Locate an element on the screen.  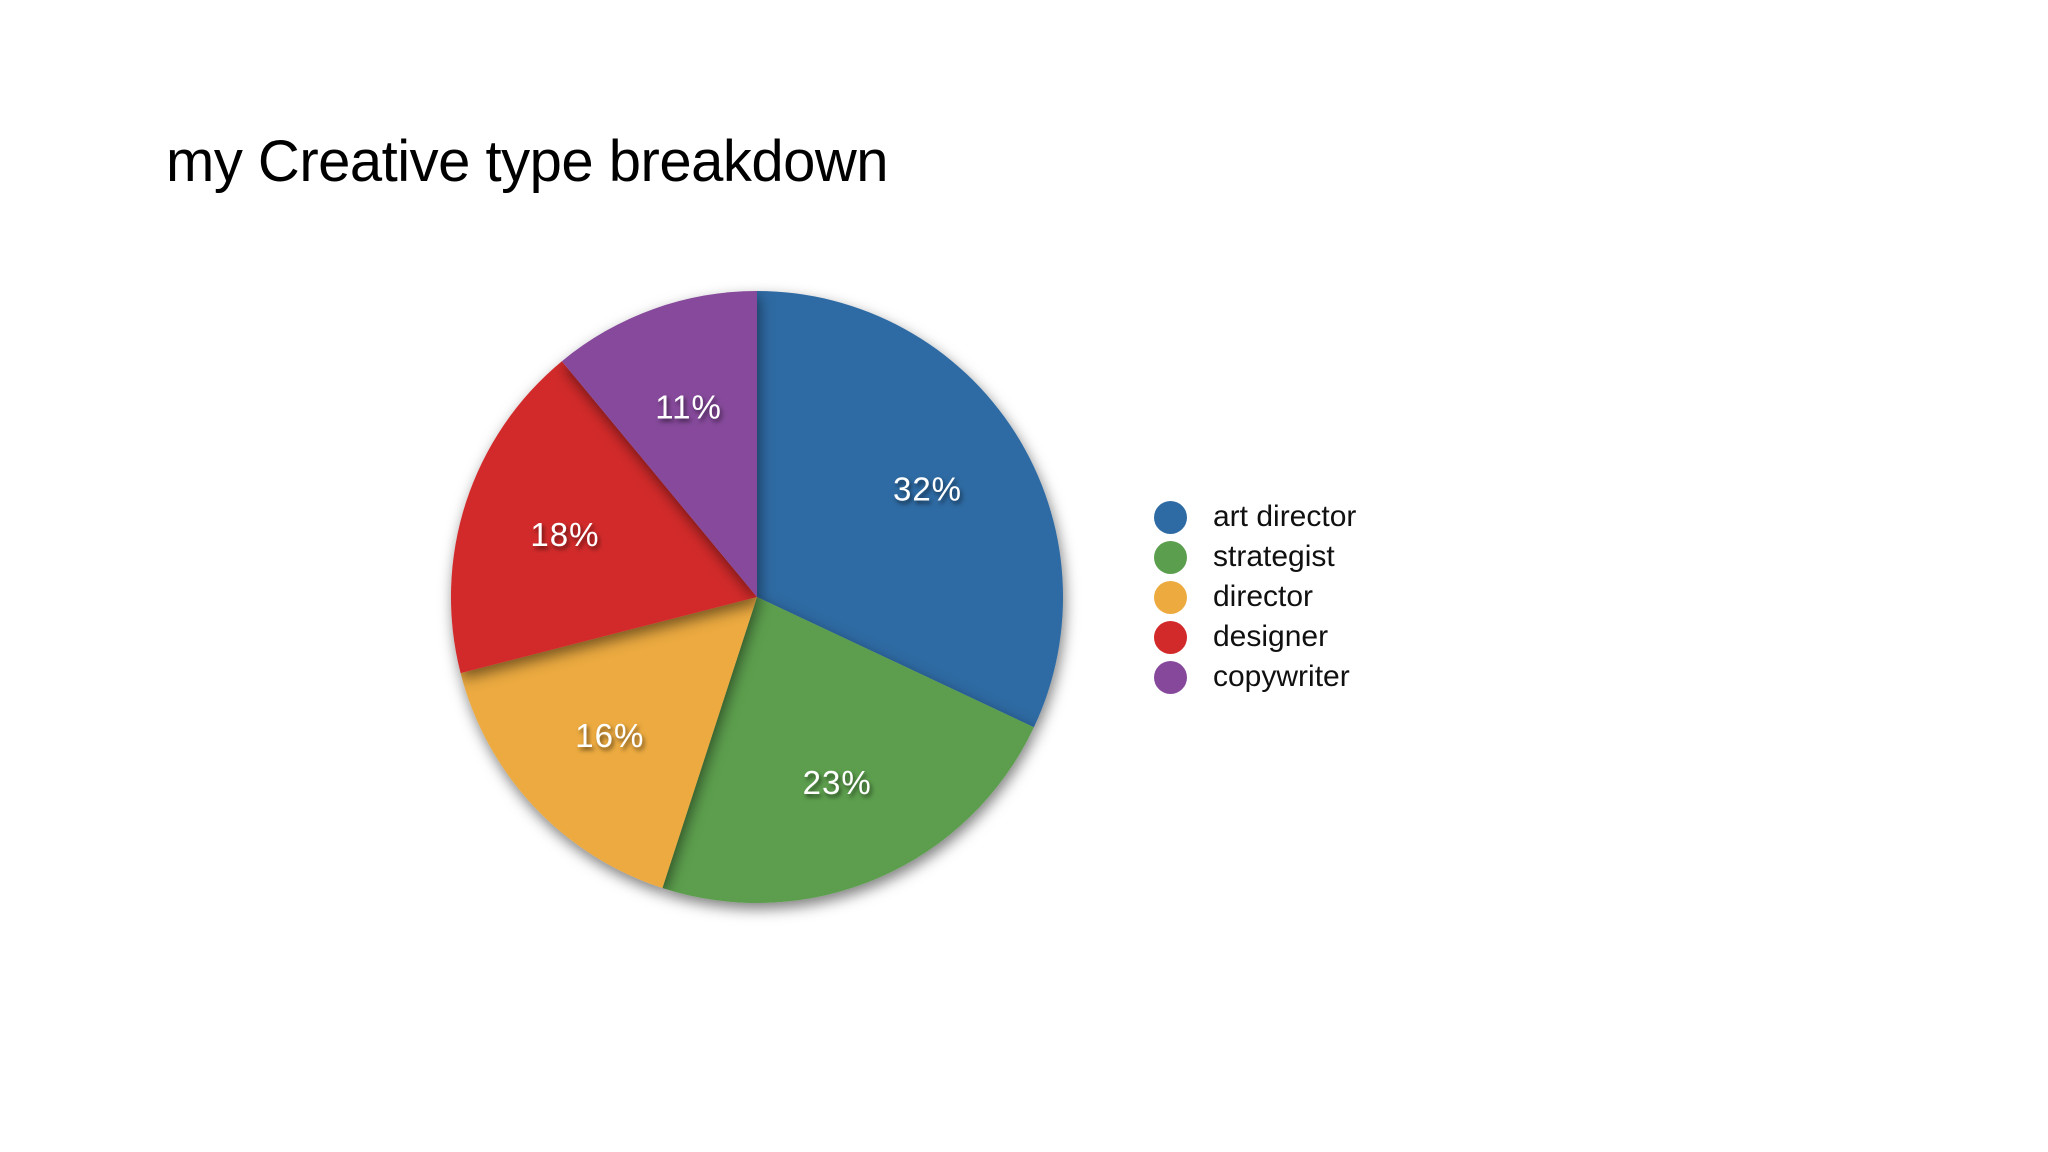
legend-label: copywriter is located at coordinates (1281, 676).